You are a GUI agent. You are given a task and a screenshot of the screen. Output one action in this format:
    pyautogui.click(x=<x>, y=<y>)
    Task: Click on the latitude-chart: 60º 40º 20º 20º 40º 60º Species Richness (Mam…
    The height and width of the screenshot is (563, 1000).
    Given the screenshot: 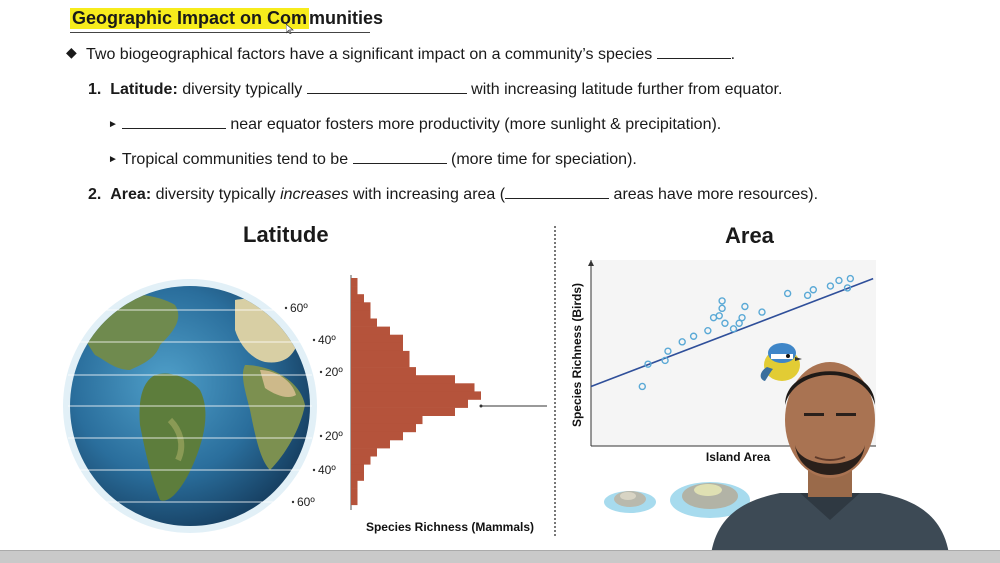 What is the action you would take?
    pyautogui.click(x=415, y=404)
    